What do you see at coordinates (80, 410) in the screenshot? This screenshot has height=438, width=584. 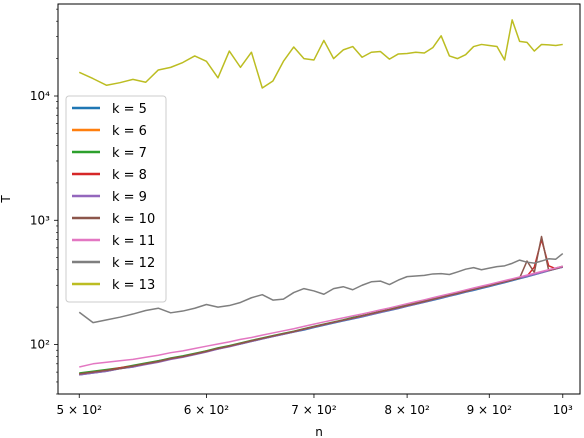 I see `x-tick-label: 5 × 10²` at bounding box center [80, 410].